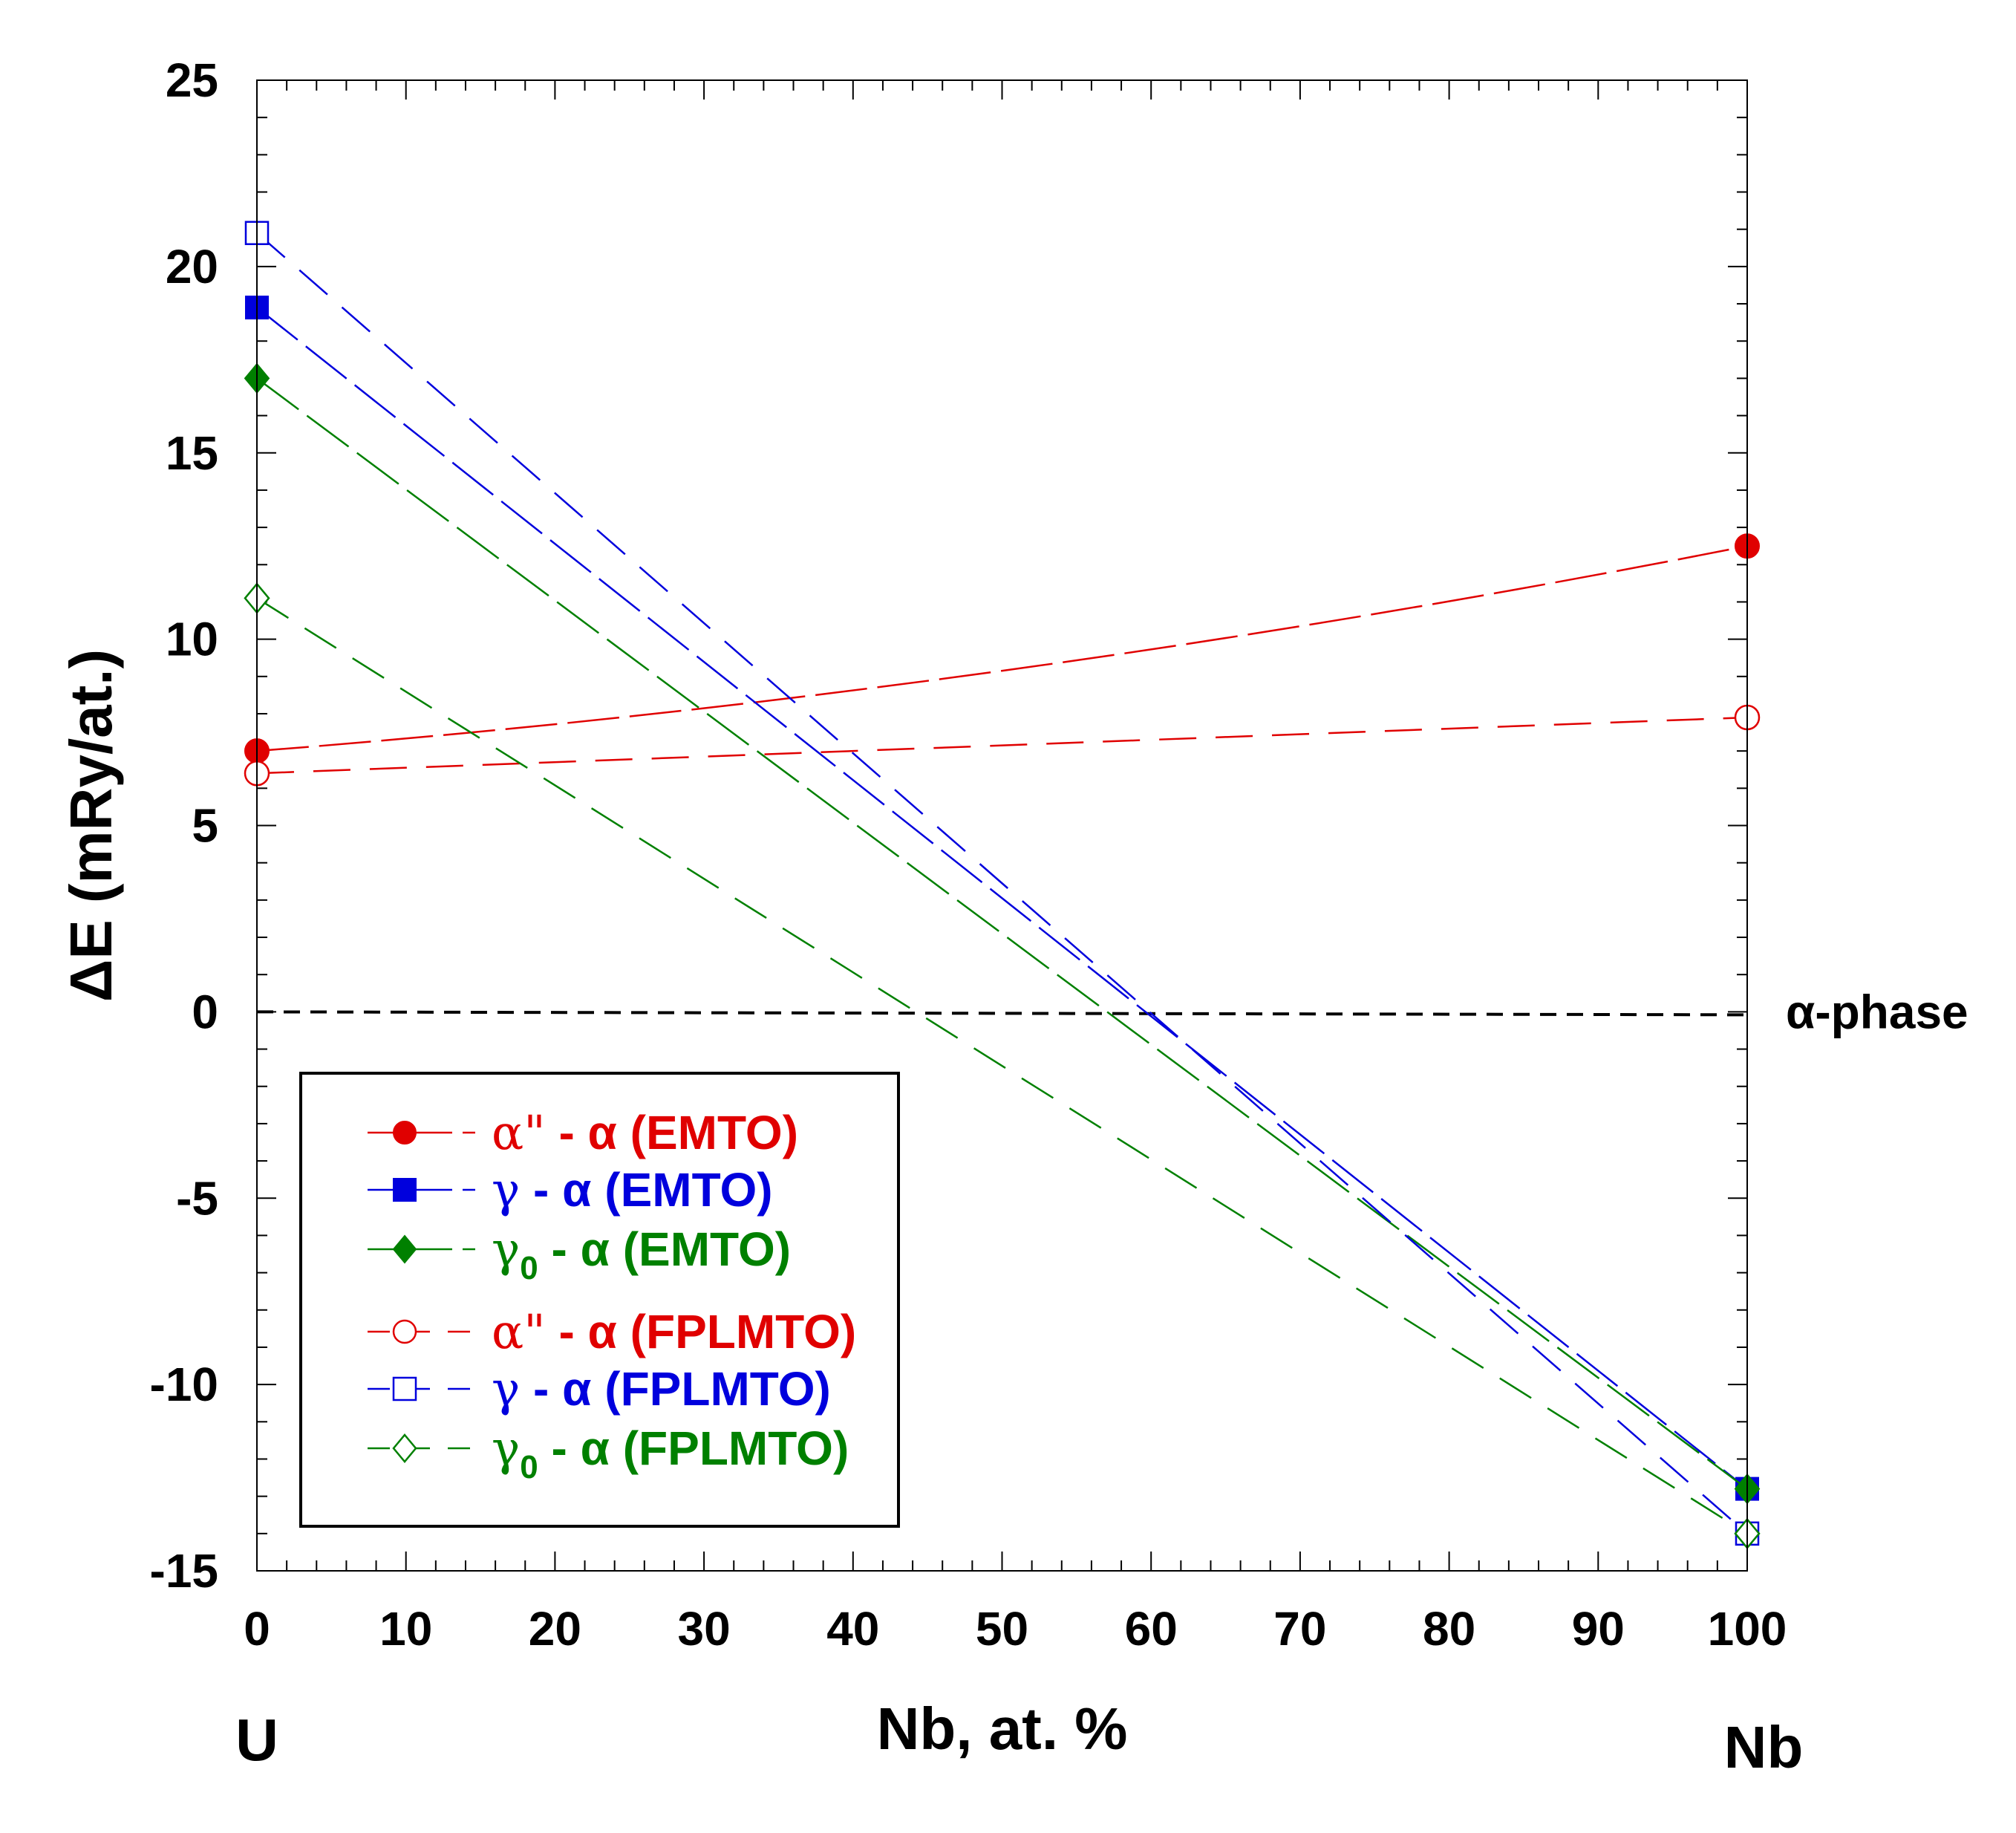 Image resolution: width=2016 pixels, height=1833 pixels. I want to click on legend-label: γ - α (FPLMTO), so click(661, 1389).